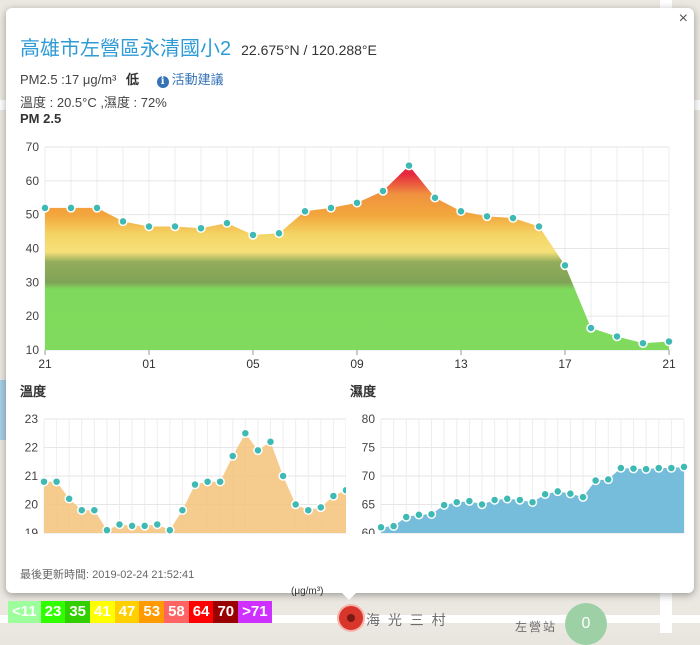 The height and width of the screenshot is (645, 700). Describe the element at coordinates (369, 476) in the screenshot. I see `y-tick-label: 70` at that location.